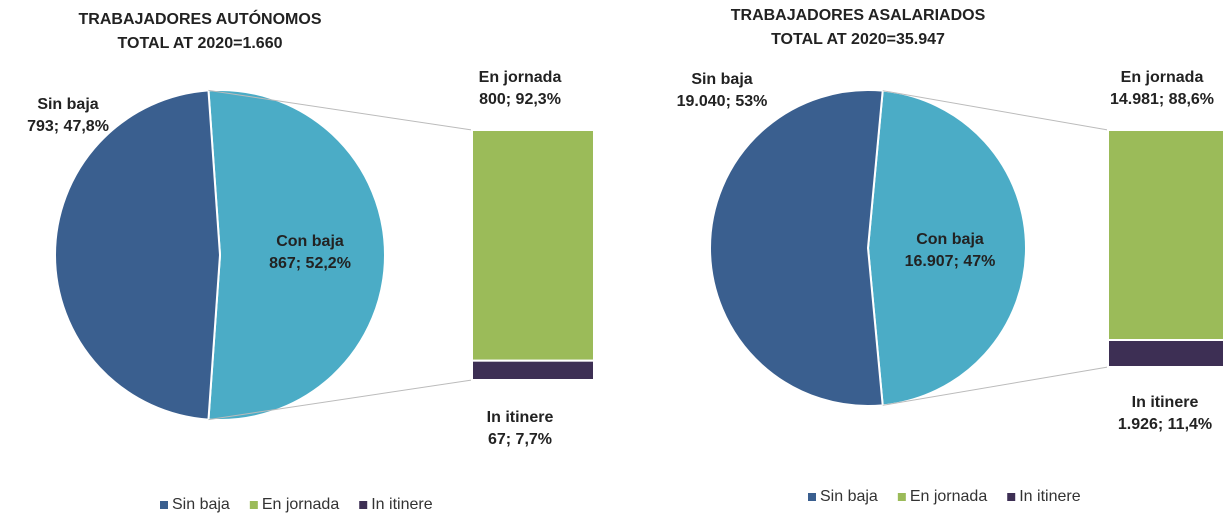  What do you see at coordinates (722, 101) in the screenshot?
I see `slice-value-label: 19.040; 53%` at bounding box center [722, 101].